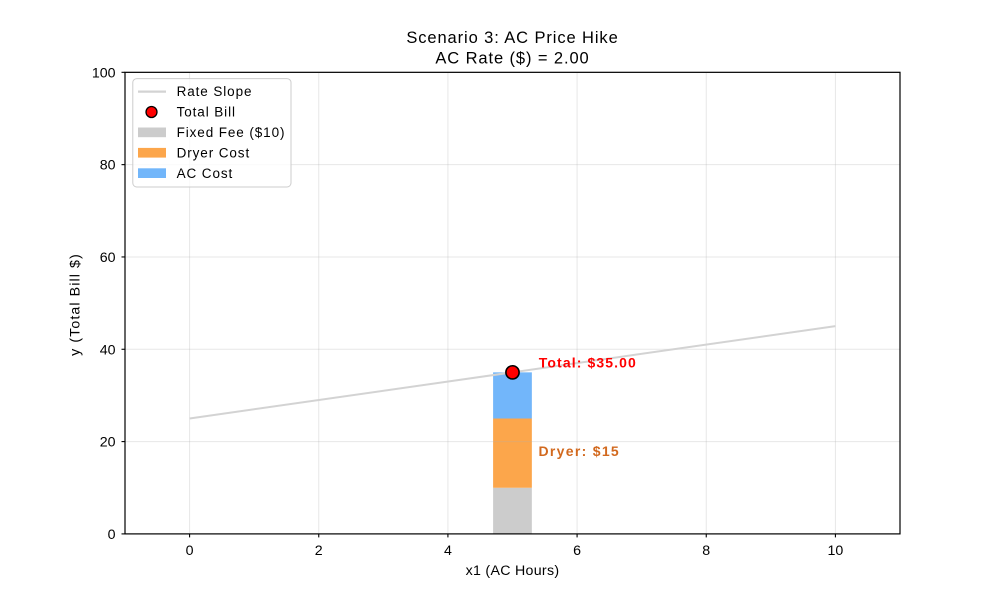 The width and height of the screenshot is (1000, 600). Describe the element at coordinates (512, 38) in the screenshot. I see `svg-text: Scenario 3: AC Price Hike` at that location.